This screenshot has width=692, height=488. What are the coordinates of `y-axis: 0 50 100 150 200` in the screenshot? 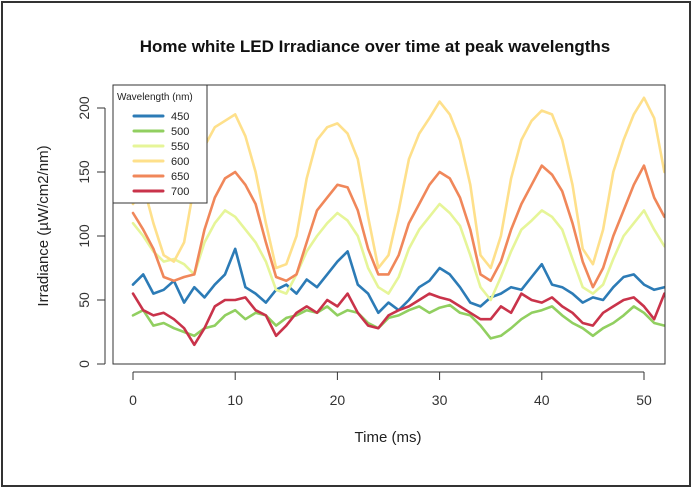 It's located at (91, 232).